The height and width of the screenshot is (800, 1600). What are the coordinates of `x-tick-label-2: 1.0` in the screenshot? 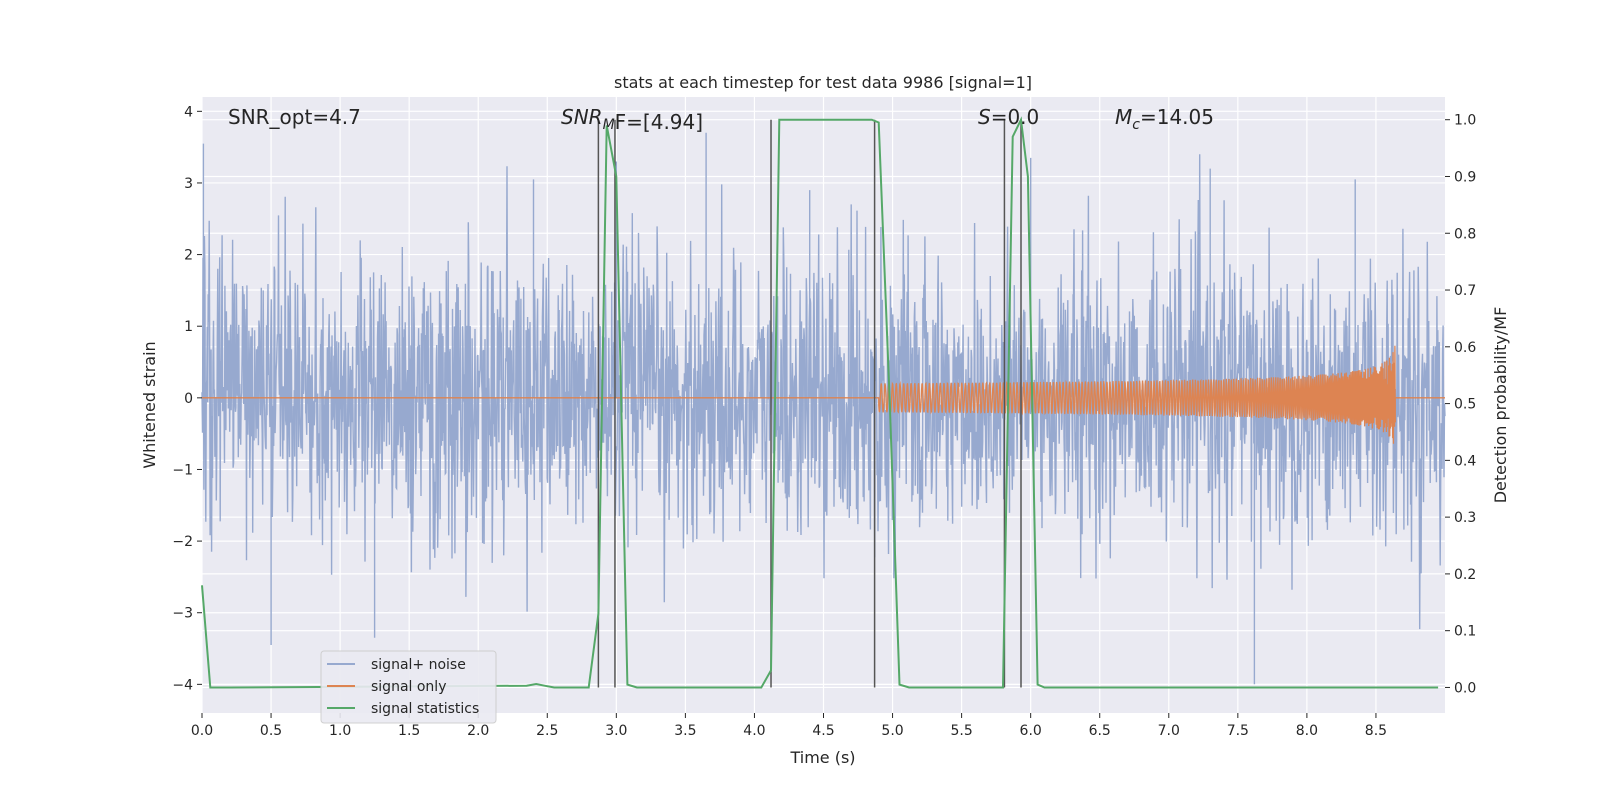 It's located at (340, 731).